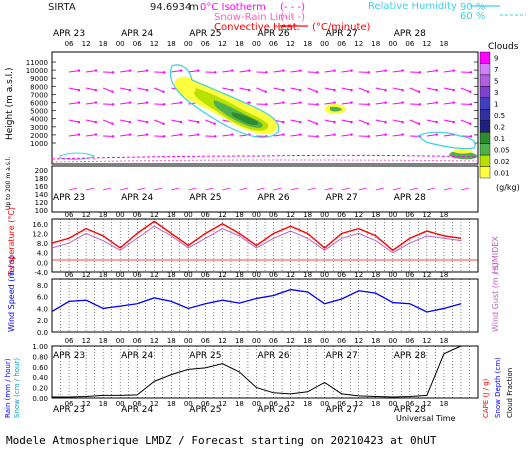 Image resolution: width=528 pixels, height=450 pixels. I want to click on colorbar-label: 9, so click(496, 59).